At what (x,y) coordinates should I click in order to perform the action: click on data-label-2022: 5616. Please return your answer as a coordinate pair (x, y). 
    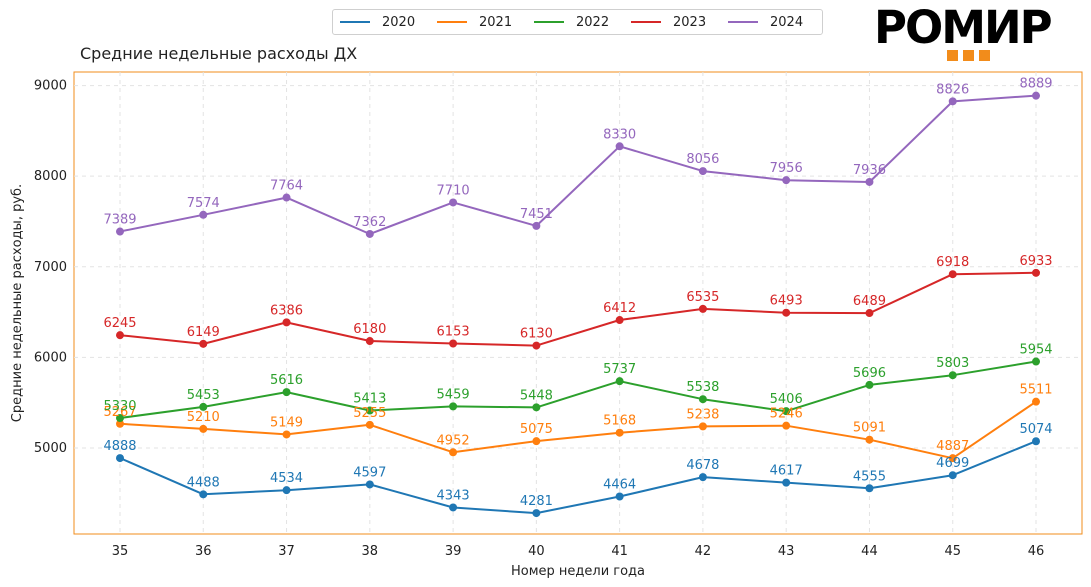
    Looking at the image, I should click on (286, 380).